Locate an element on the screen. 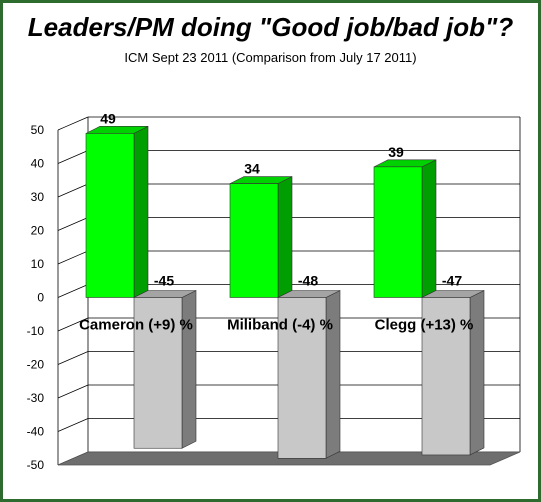  data-label: -48 is located at coordinates (308, 281).